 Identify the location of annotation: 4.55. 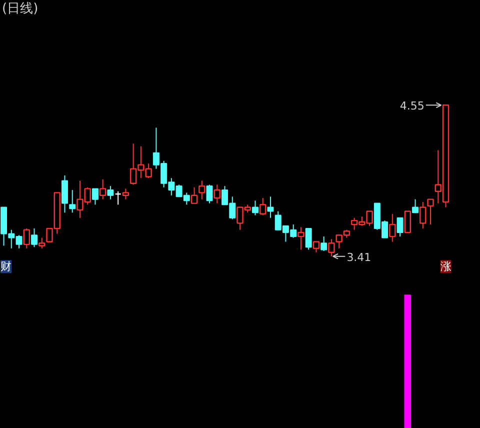
(412, 106).